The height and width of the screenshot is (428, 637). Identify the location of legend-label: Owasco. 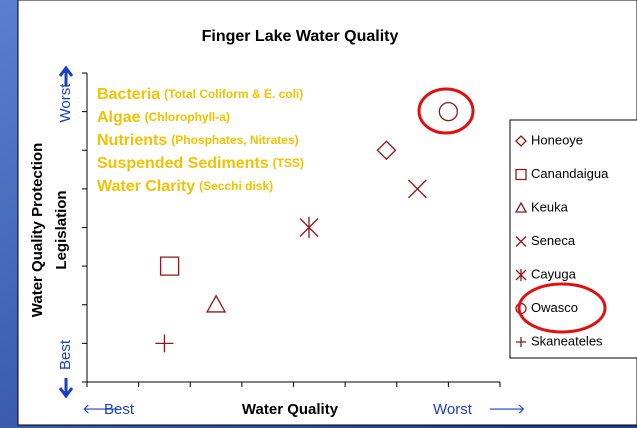
(554, 307).